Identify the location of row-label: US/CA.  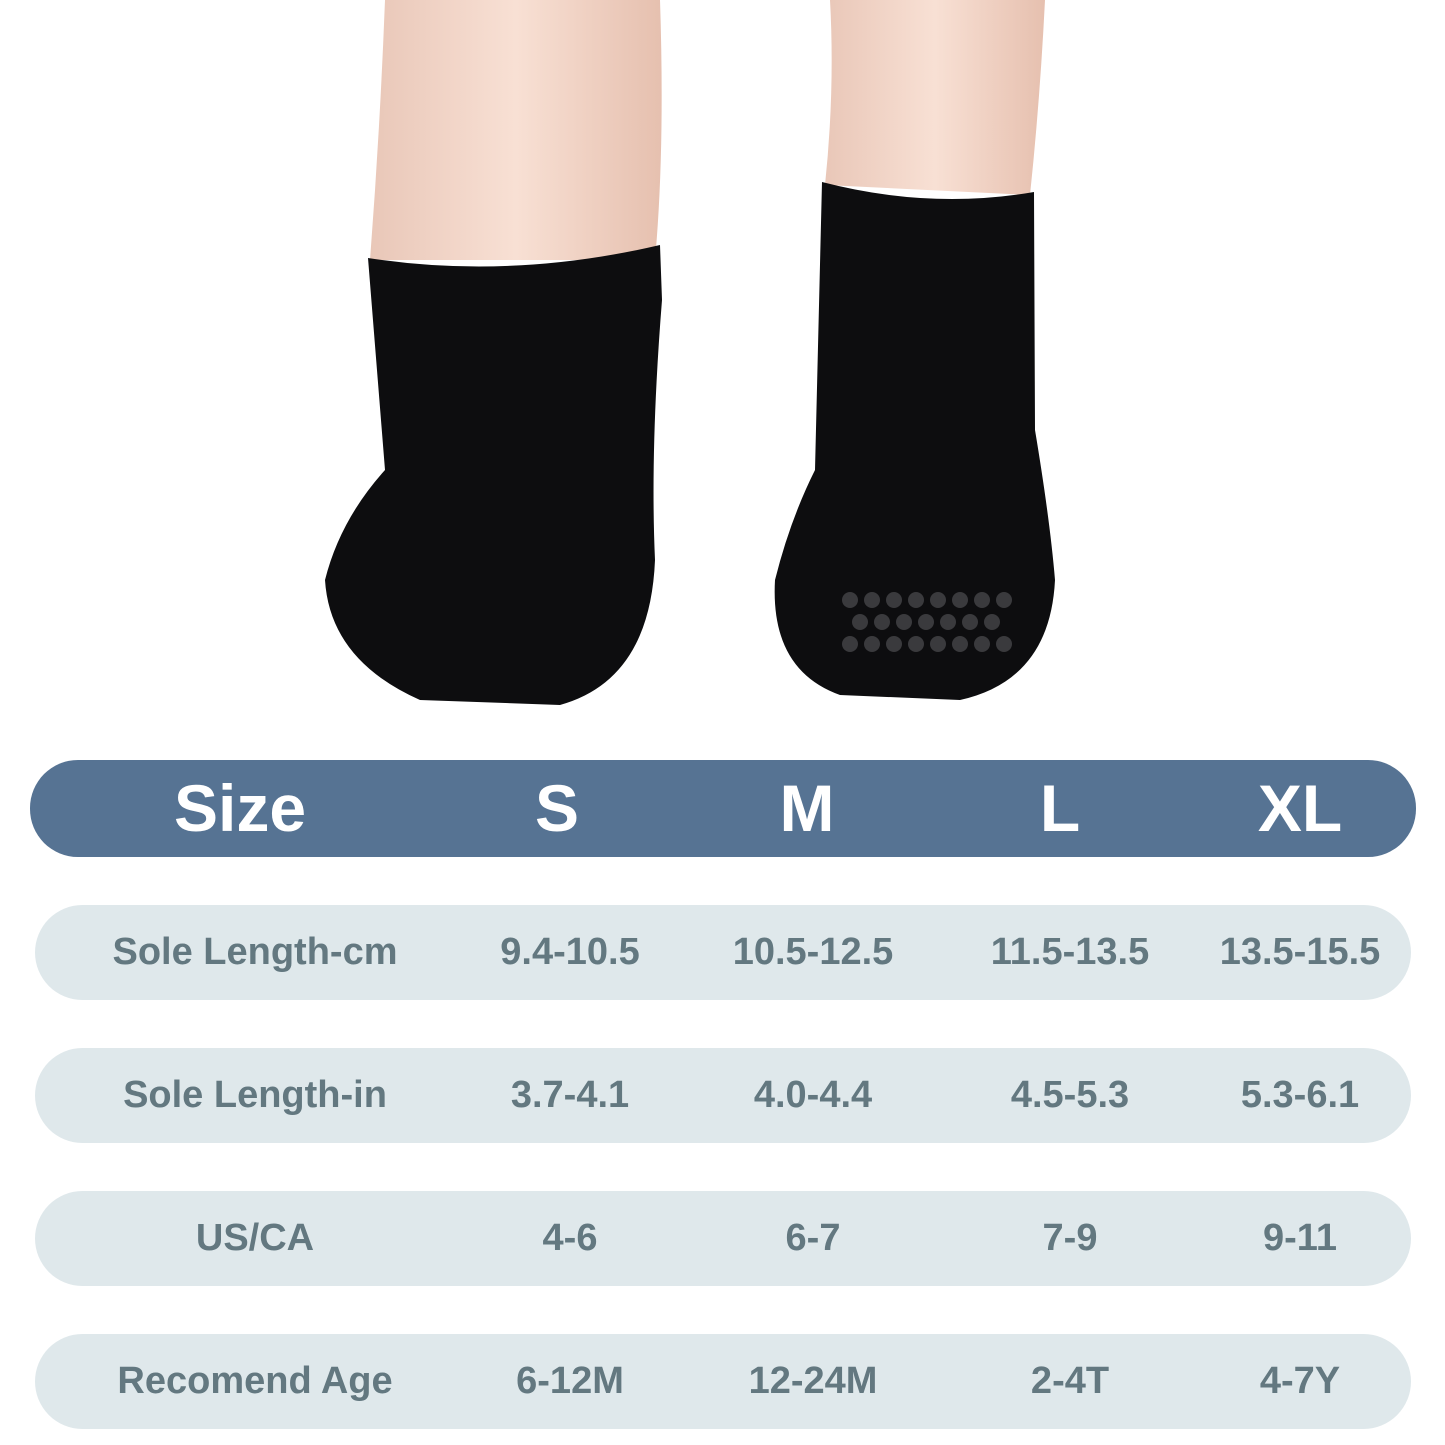
(255, 1238).